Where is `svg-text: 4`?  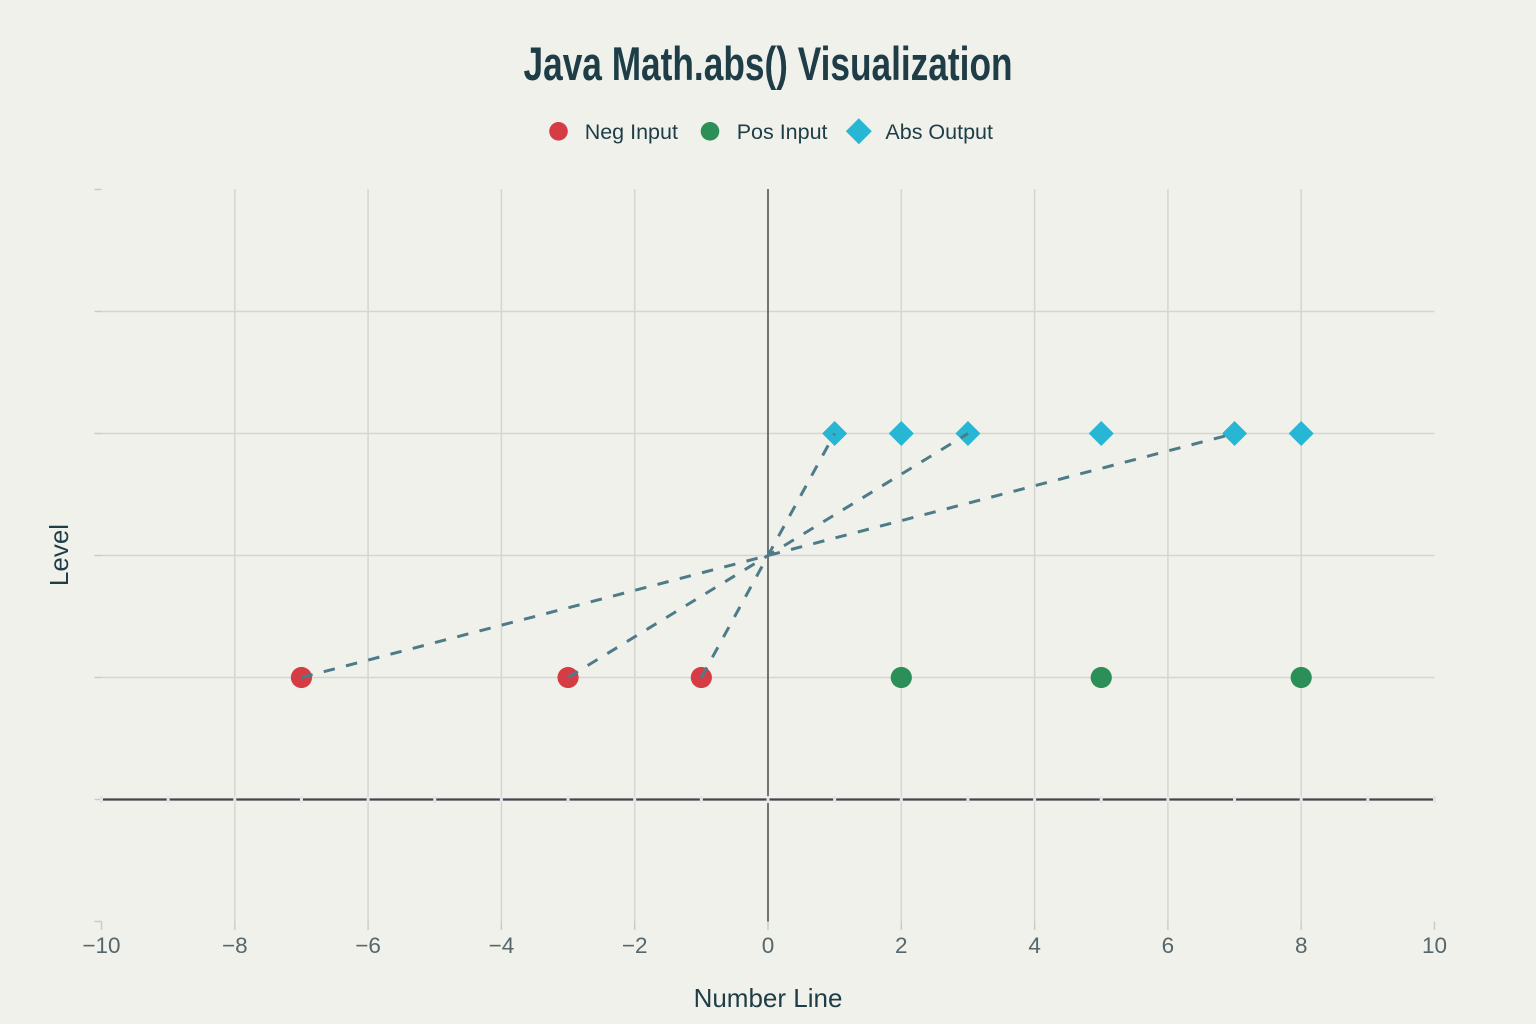
svg-text: 4 is located at coordinates (1034, 945).